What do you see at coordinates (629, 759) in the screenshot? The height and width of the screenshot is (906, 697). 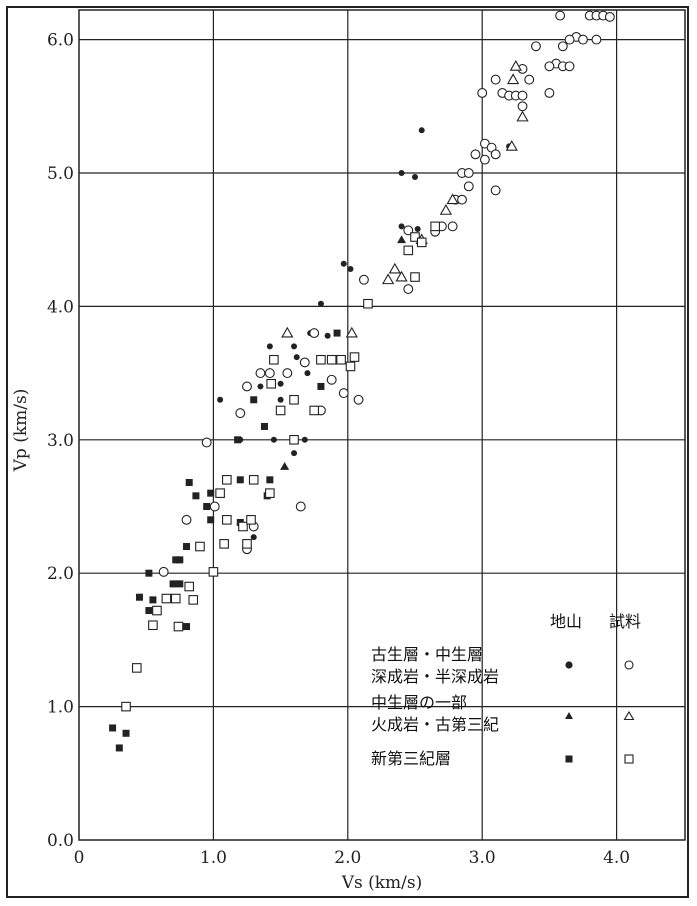 I see `legend-open-square` at bounding box center [629, 759].